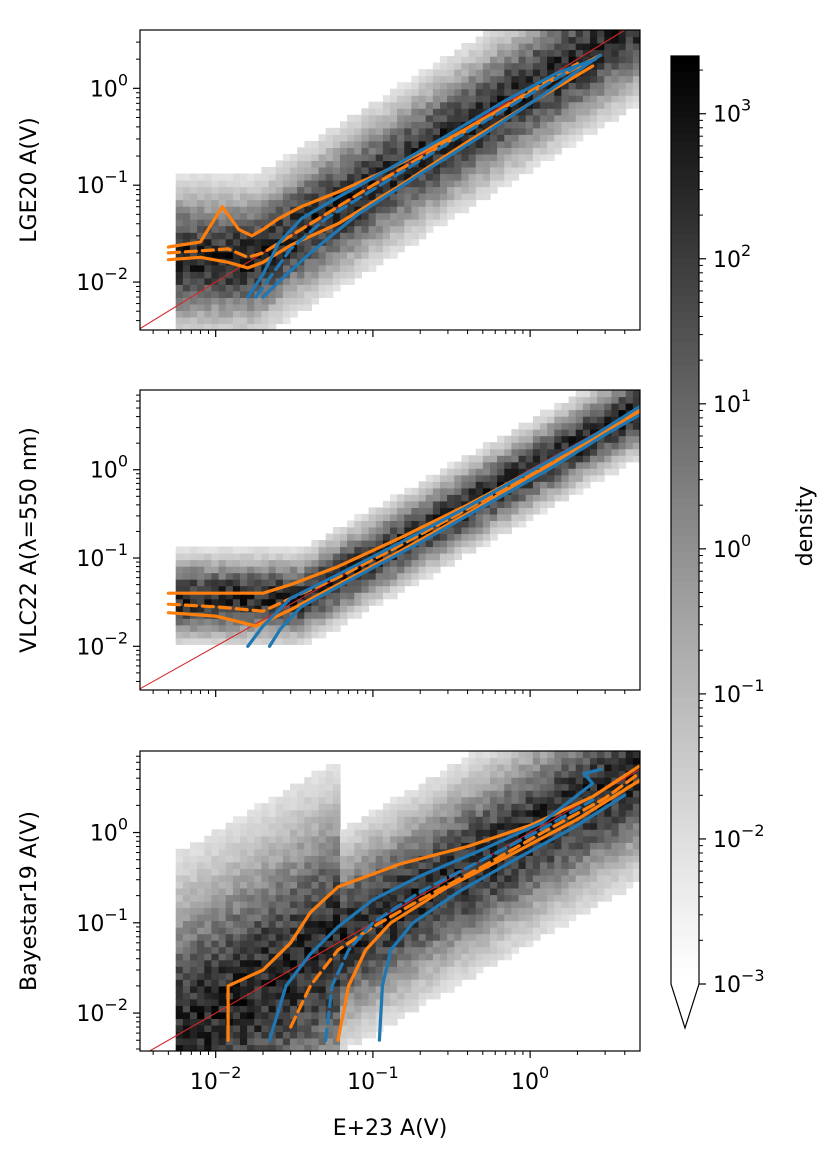  What do you see at coordinates (29, 540) in the screenshot?
I see `y-axis-label: VLC22 A(λ=550 nm)` at bounding box center [29, 540].